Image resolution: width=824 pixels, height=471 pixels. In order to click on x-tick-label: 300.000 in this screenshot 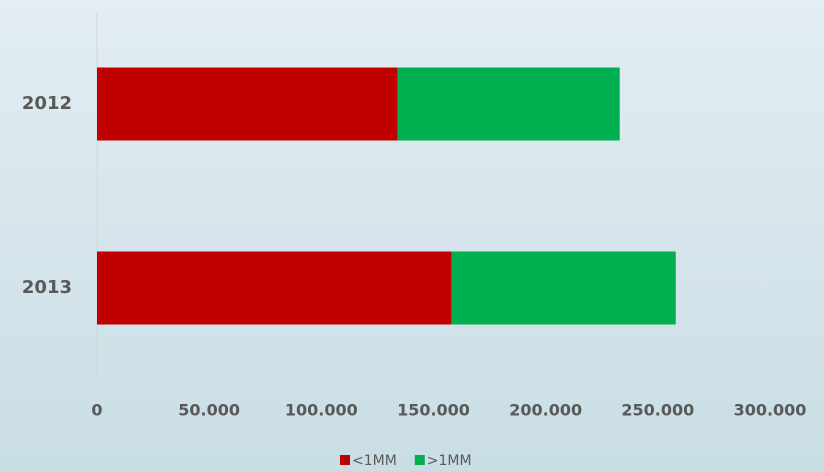, I will do `click(770, 410)`.